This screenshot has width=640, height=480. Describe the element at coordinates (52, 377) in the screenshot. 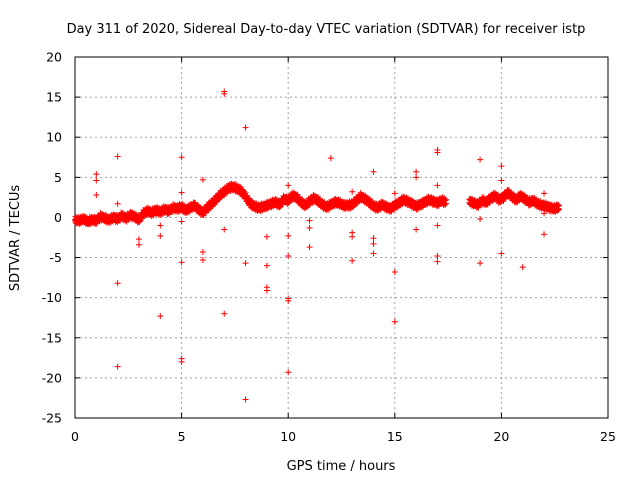

I see `y-tick-label: -20` at that location.